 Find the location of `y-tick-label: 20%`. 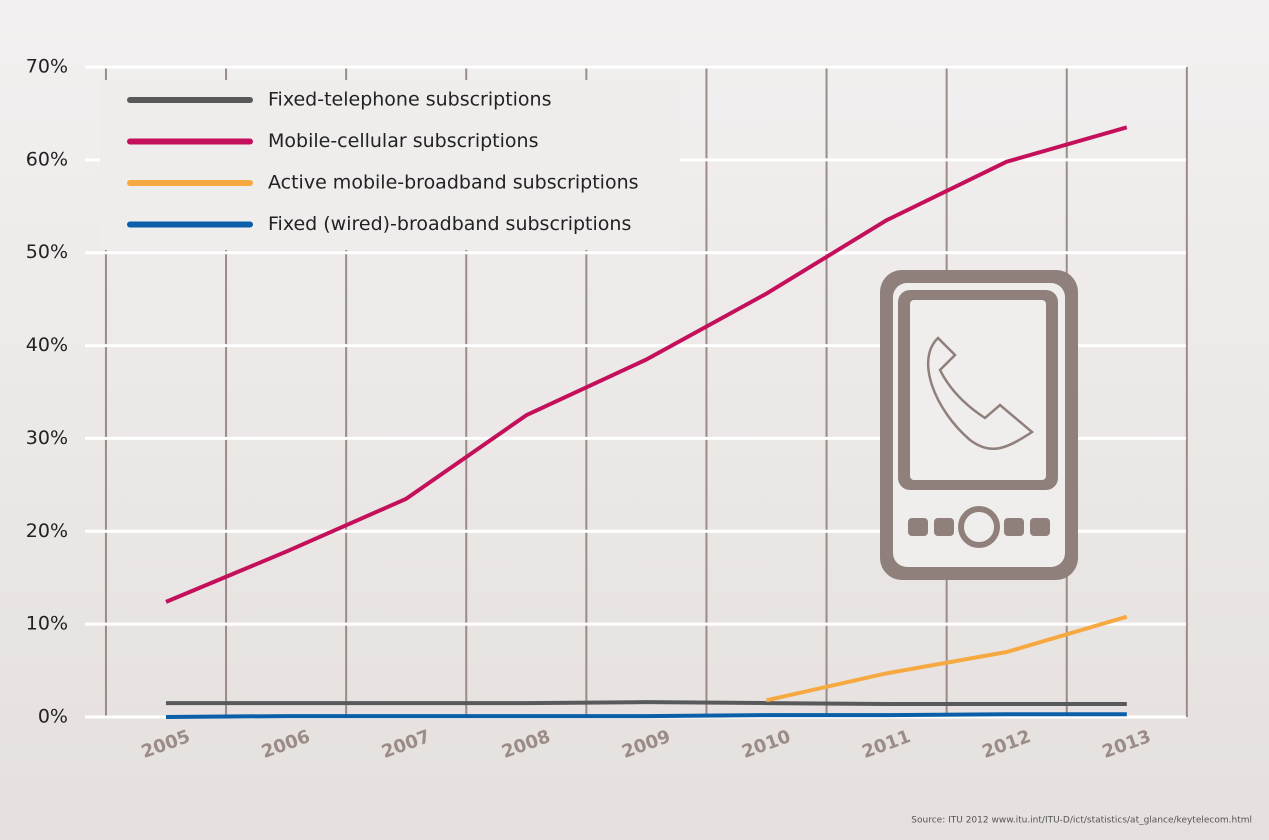

y-tick-label: 20% is located at coordinates (47, 531).